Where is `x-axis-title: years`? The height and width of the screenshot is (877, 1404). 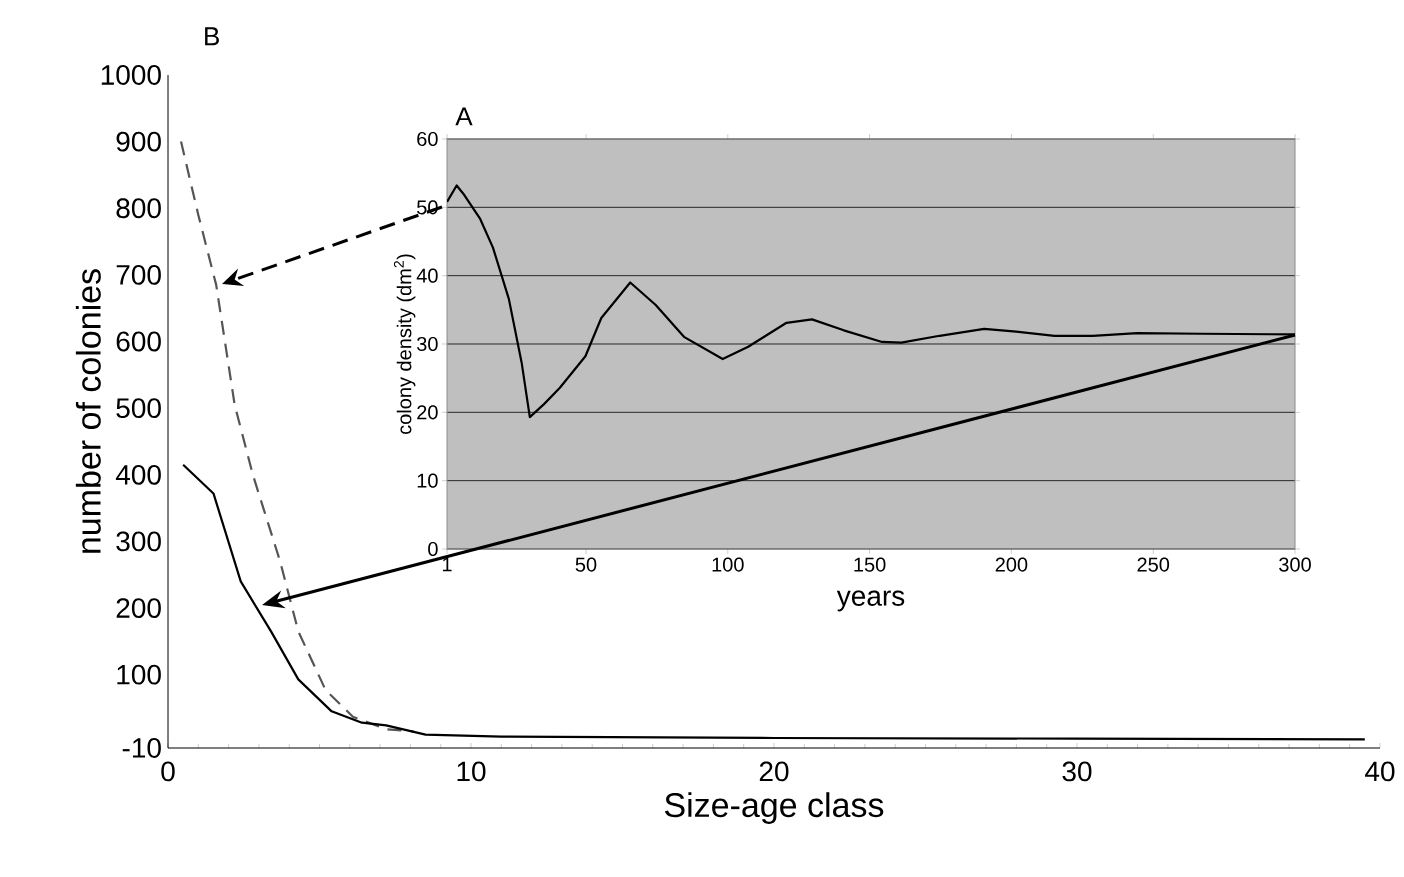 x-axis-title: years is located at coordinates (870, 601).